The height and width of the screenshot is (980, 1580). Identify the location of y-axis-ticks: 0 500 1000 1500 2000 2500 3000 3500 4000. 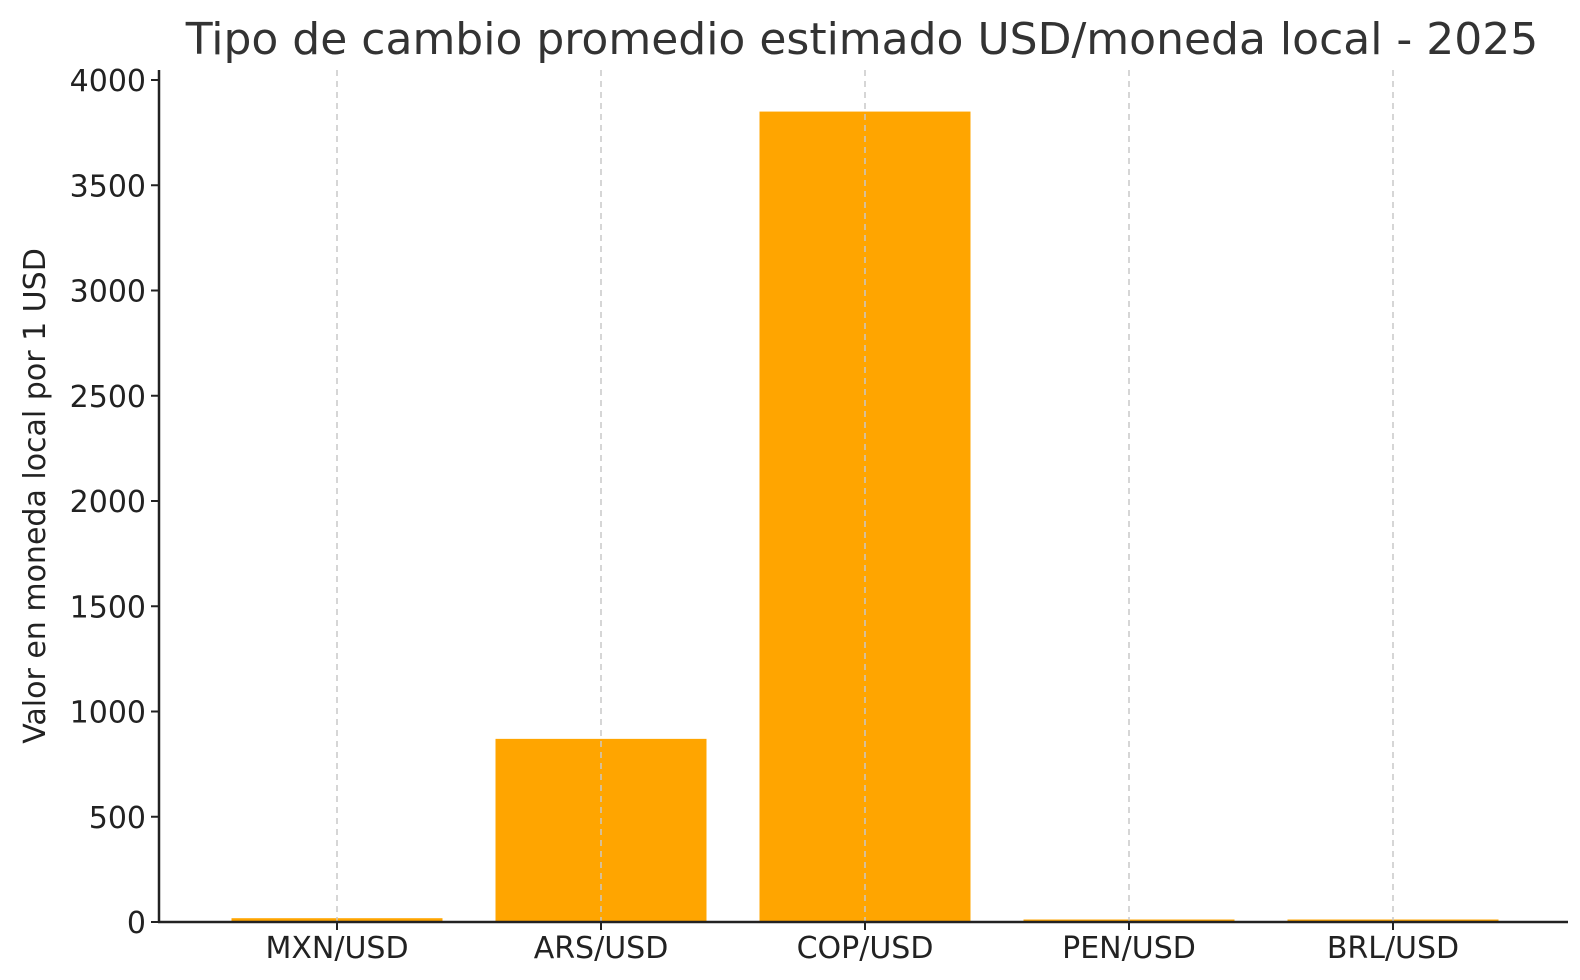
(114, 502).